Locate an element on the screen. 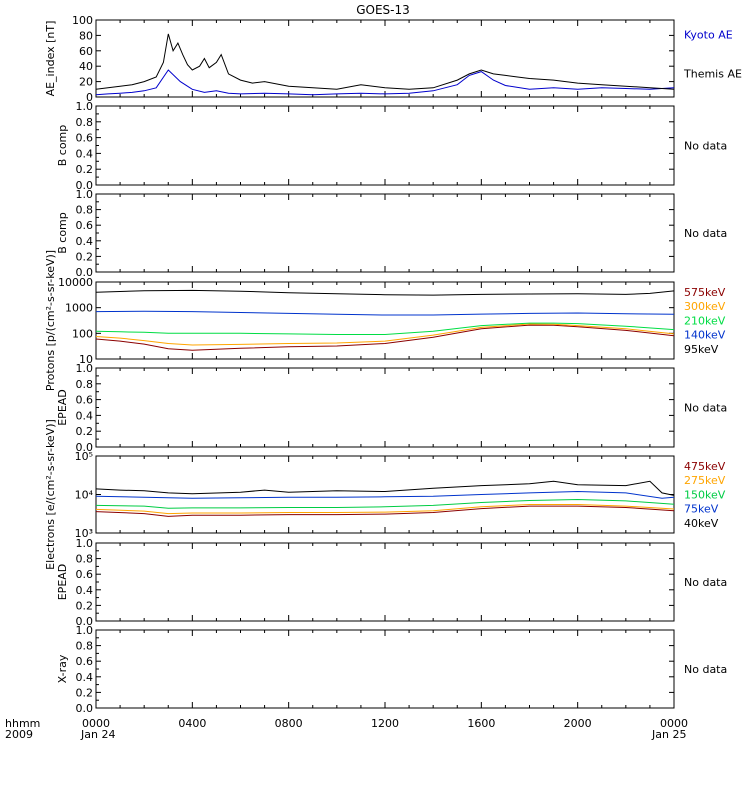 The height and width of the screenshot is (800, 750). x-date-start: Jan 24 is located at coordinates (97, 734).